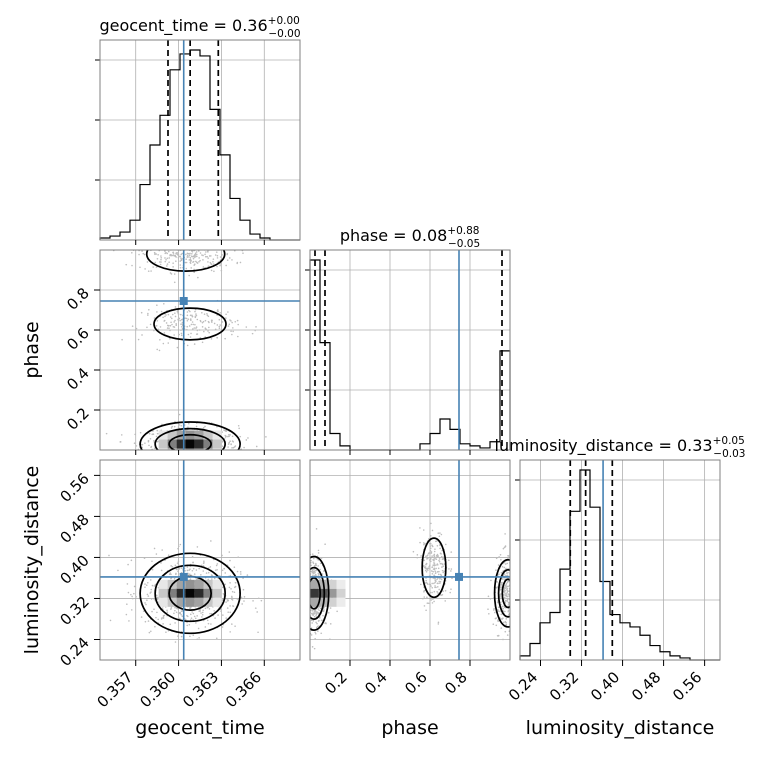  I want to click on y-tick-label-phase: 0.2, so click(78, 419).